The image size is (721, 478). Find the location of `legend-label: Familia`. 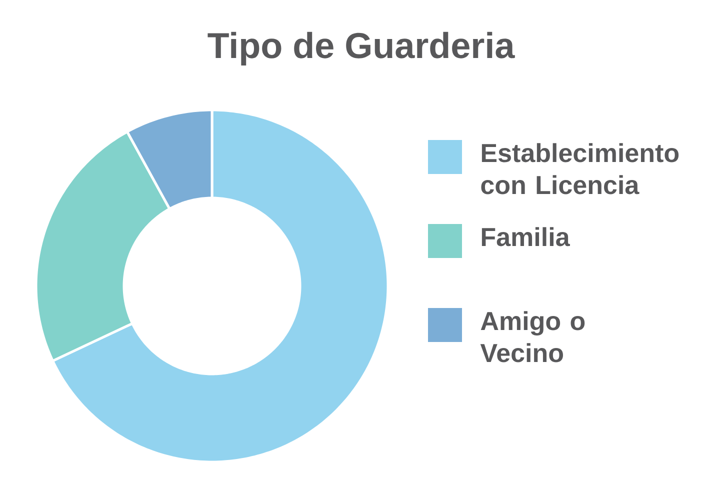

legend-label: Familia is located at coordinates (526, 236).